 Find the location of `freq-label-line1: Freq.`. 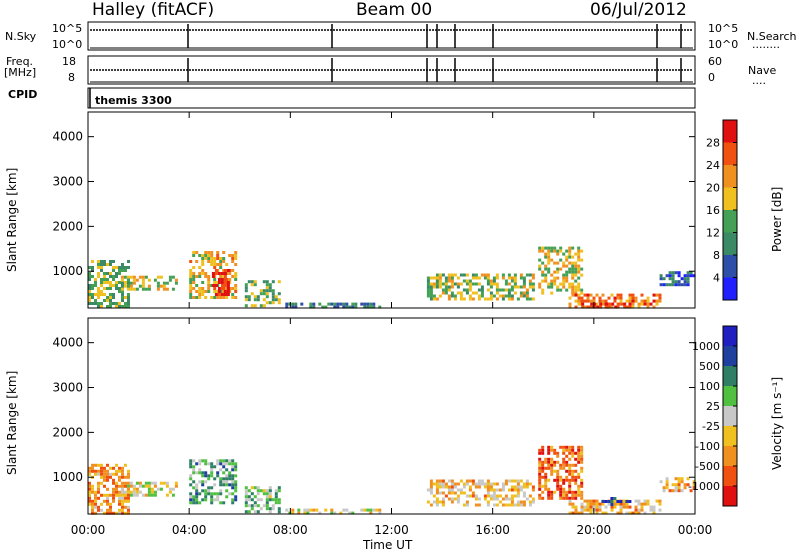

freq-label-line1: Freq. is located at coordinates (20, 61).